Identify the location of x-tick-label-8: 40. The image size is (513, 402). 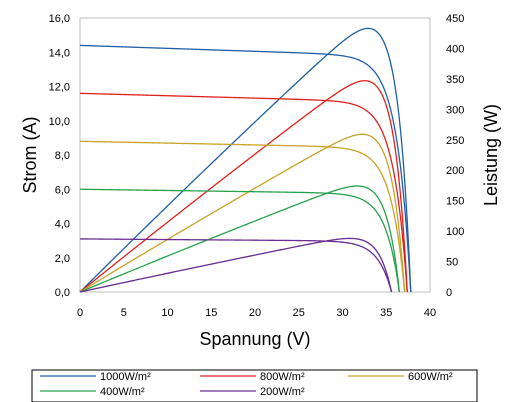
(430, 313).